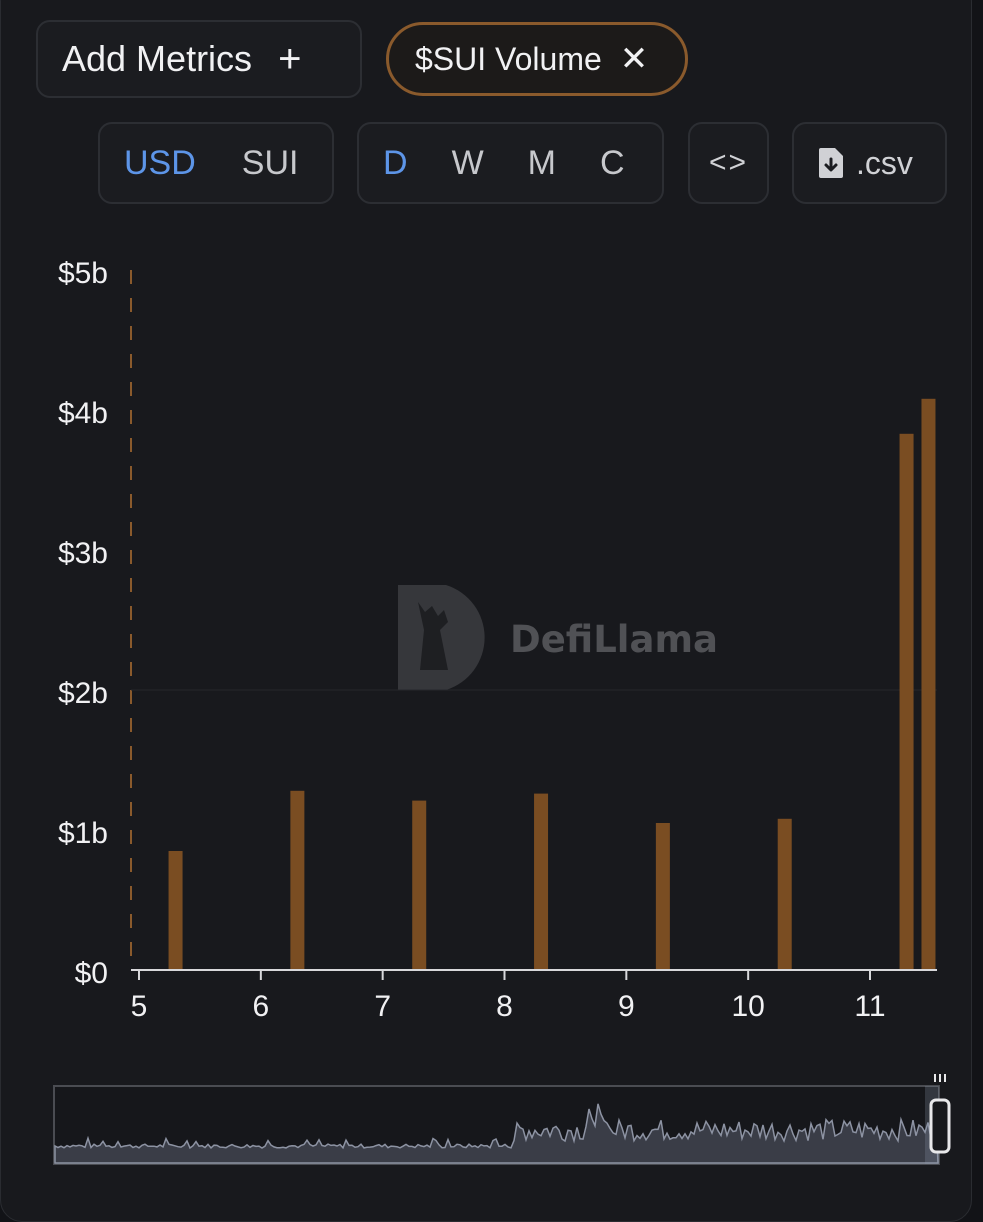 The width and height of the screenshot is (983, 1222). Describe the element at coordinates (626, 1006) in the screenshot. I see `x-tick-label: 9` at that location.